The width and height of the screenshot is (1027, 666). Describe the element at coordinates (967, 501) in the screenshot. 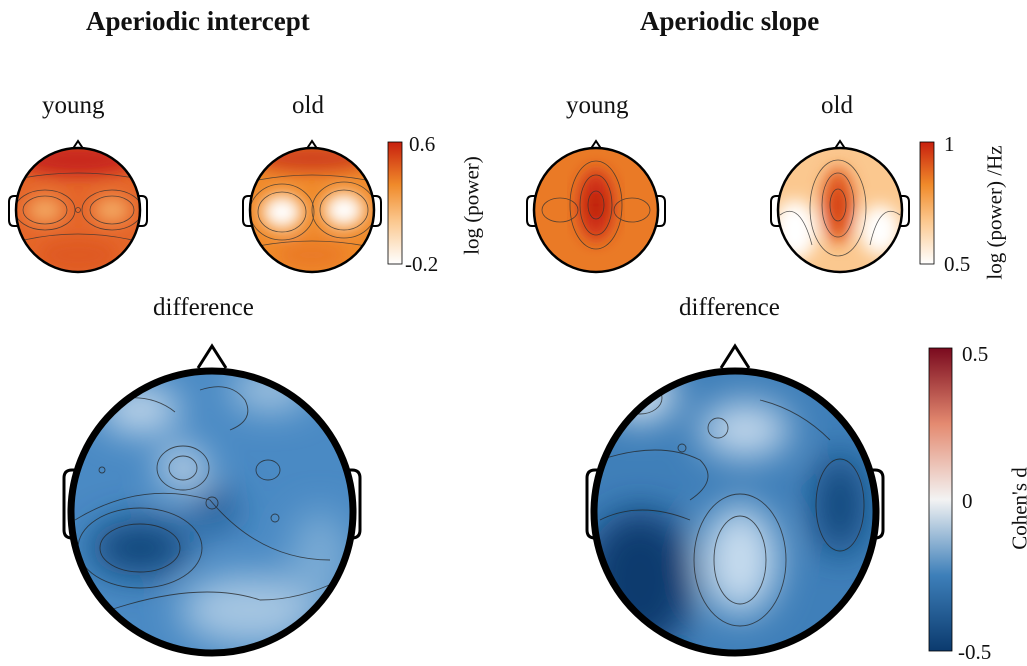

I see `effect-colorbar-mid: 0` at that location.